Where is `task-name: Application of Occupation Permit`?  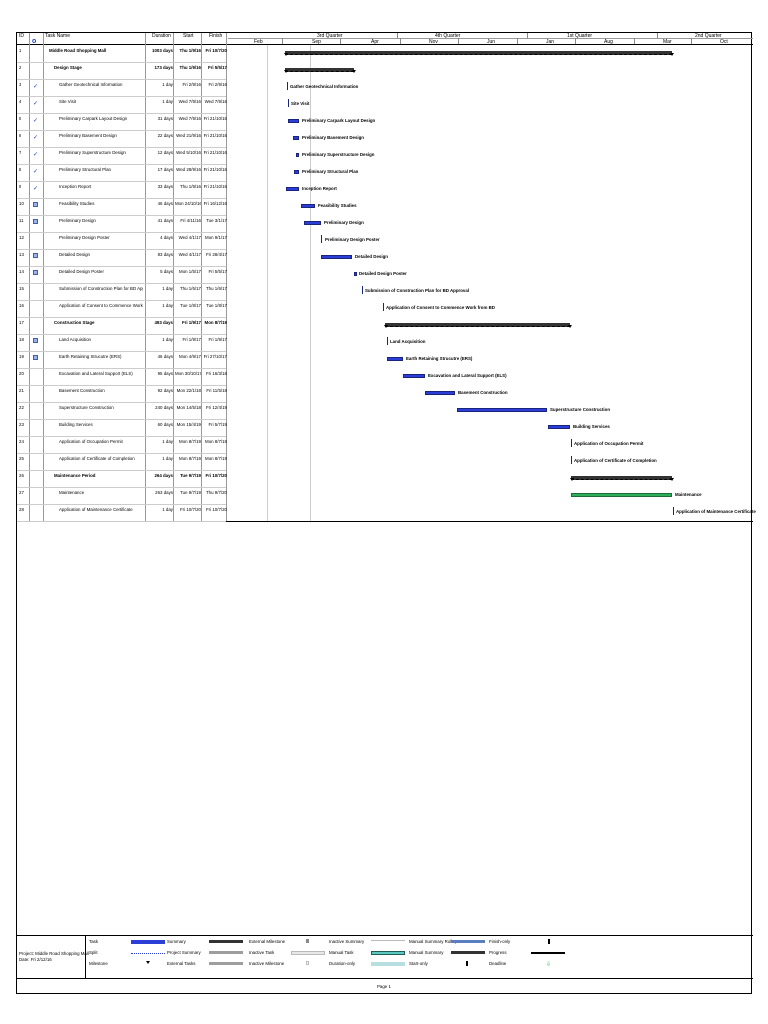 task-name: Application of Occupation Permit is located at coordinates (91, 441).